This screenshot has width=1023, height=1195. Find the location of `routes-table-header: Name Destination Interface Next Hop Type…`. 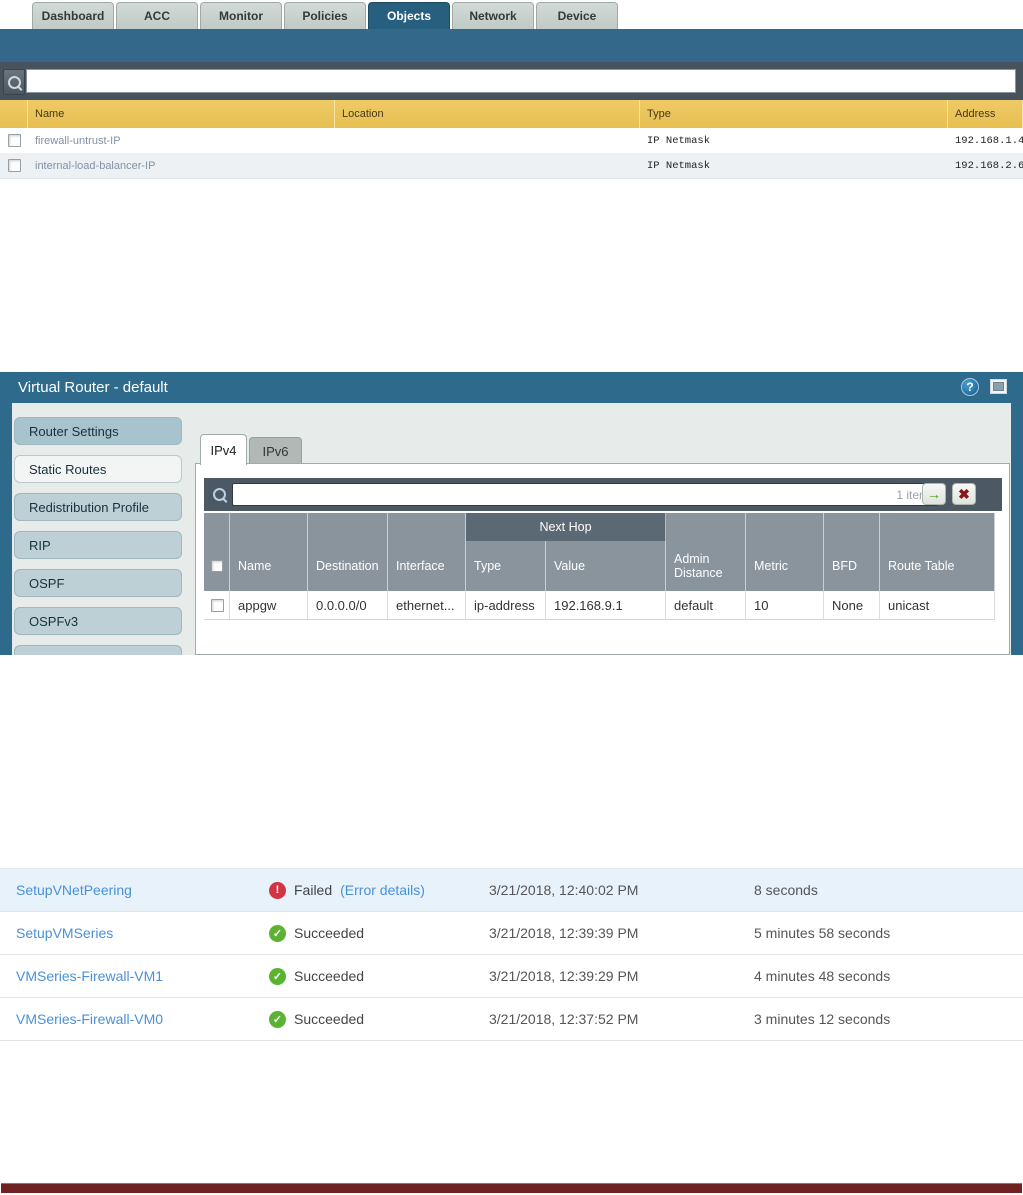

routes-table-header: Name Destination Interface Next Hop Type… is located at coordinates (599, 552).